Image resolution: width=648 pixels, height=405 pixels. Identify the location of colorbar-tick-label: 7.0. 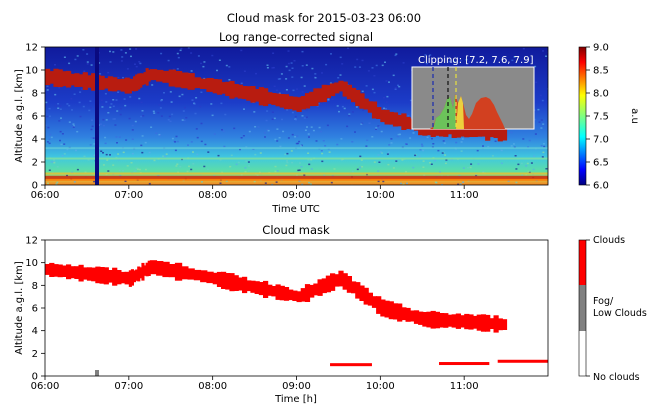
(601, 140).